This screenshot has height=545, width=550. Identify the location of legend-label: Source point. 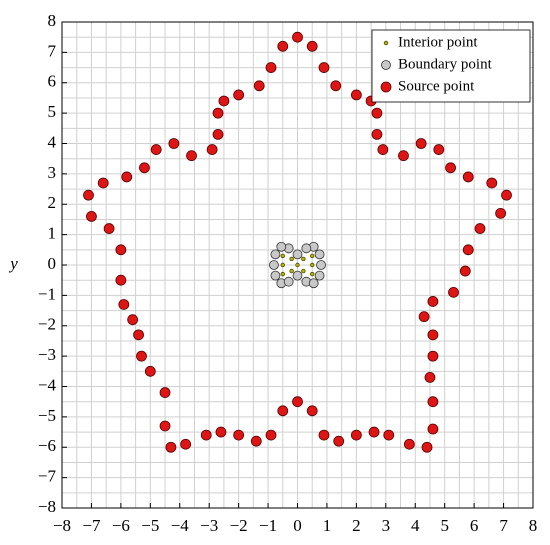
(436, 86).